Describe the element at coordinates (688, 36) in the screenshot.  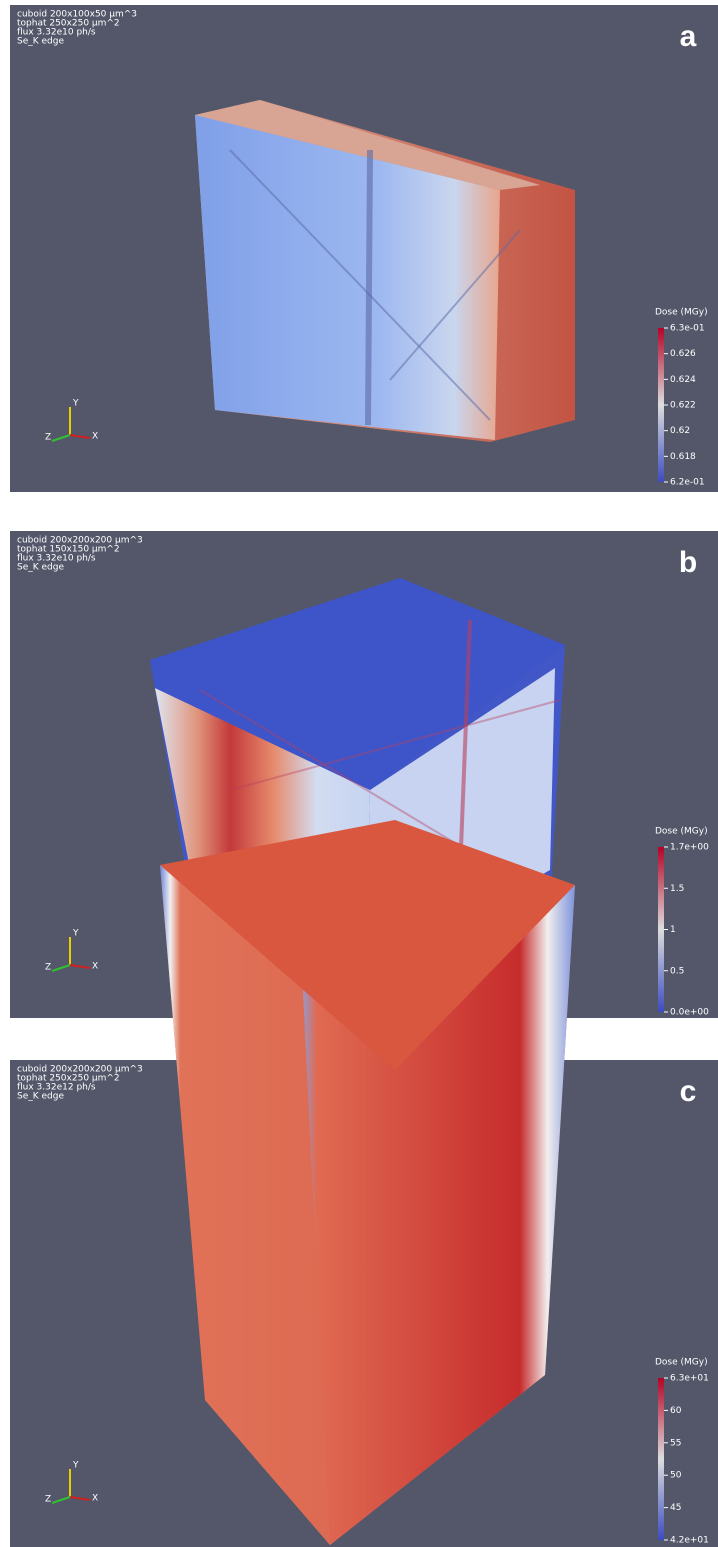
I see `panel-label: a` at that location.